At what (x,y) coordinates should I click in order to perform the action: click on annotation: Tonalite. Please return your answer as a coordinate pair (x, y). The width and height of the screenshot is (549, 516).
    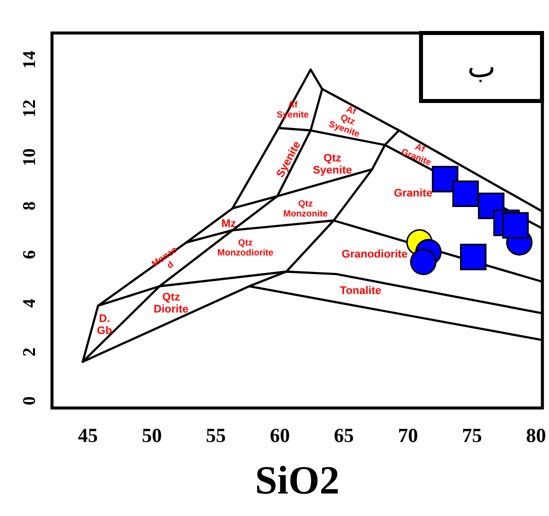
    Looking at the image, I should click on (361, 291).